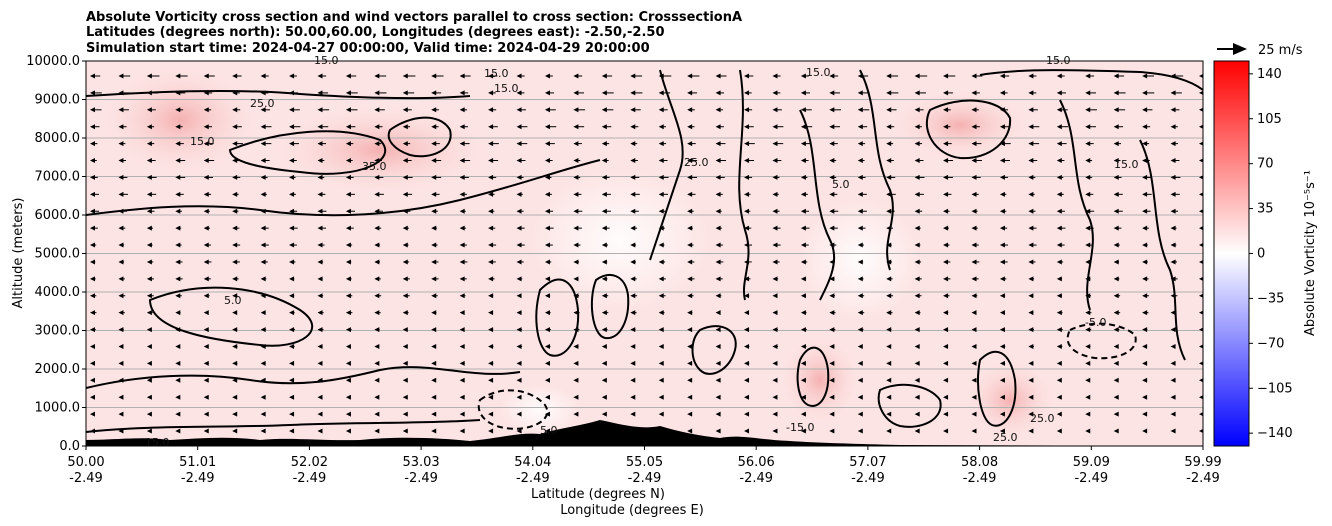 Image resolution: width=1332 pixels, height=526 pixels. Describe the element at coordinates (380, 150) in the screenshot. I see `field-blob` at that location.